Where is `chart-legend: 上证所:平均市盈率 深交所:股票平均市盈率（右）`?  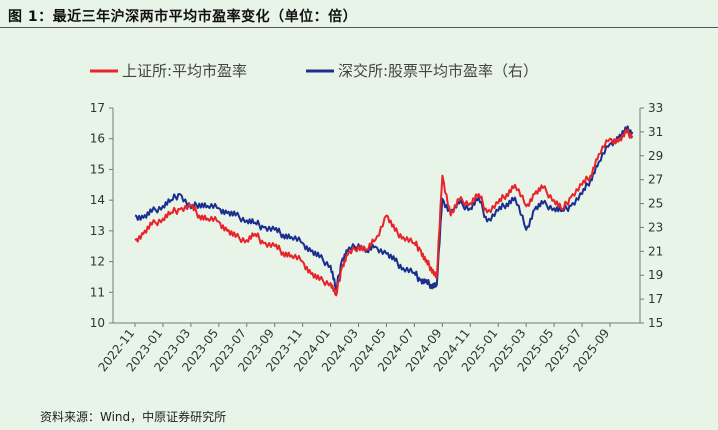 chart-legend: 上证所:平均市盈率 深交所:股票平均市盈率（右） is located at coordinates (314, 71).